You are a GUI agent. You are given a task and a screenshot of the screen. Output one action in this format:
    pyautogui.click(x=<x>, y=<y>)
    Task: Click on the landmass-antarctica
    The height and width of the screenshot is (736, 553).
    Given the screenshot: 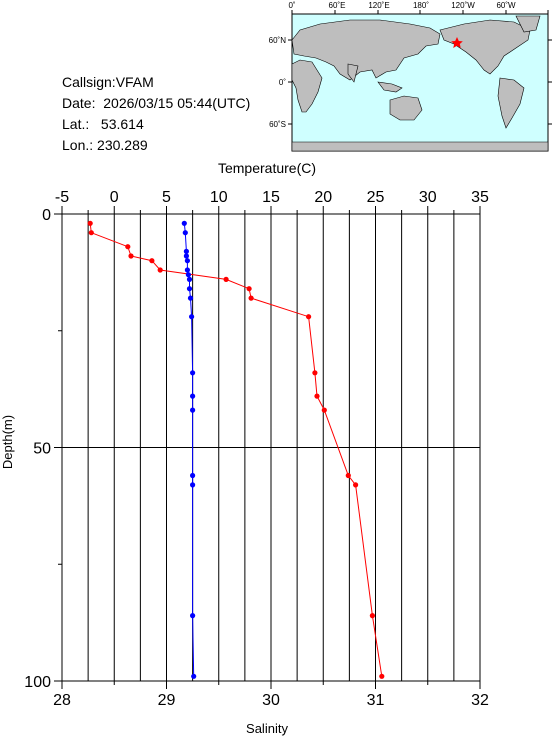 What is the action you would take?
    pyautogui.click(x=420, y=146)
    